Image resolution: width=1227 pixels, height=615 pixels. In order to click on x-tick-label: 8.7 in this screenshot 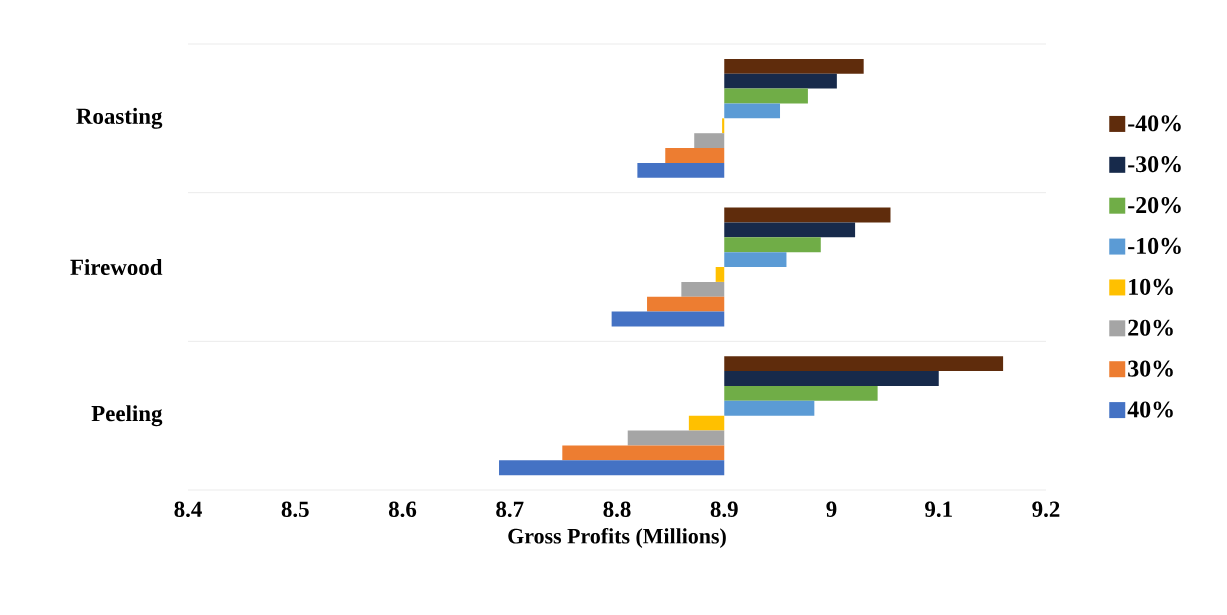, I will do `click(510, 509)`.